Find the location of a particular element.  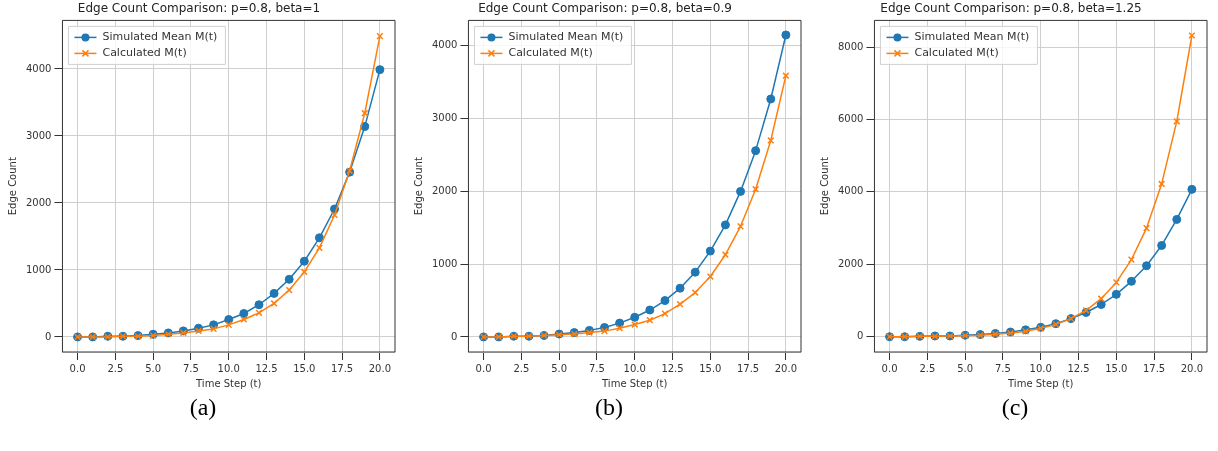

text: (a) is located at coordinates (203, 407).